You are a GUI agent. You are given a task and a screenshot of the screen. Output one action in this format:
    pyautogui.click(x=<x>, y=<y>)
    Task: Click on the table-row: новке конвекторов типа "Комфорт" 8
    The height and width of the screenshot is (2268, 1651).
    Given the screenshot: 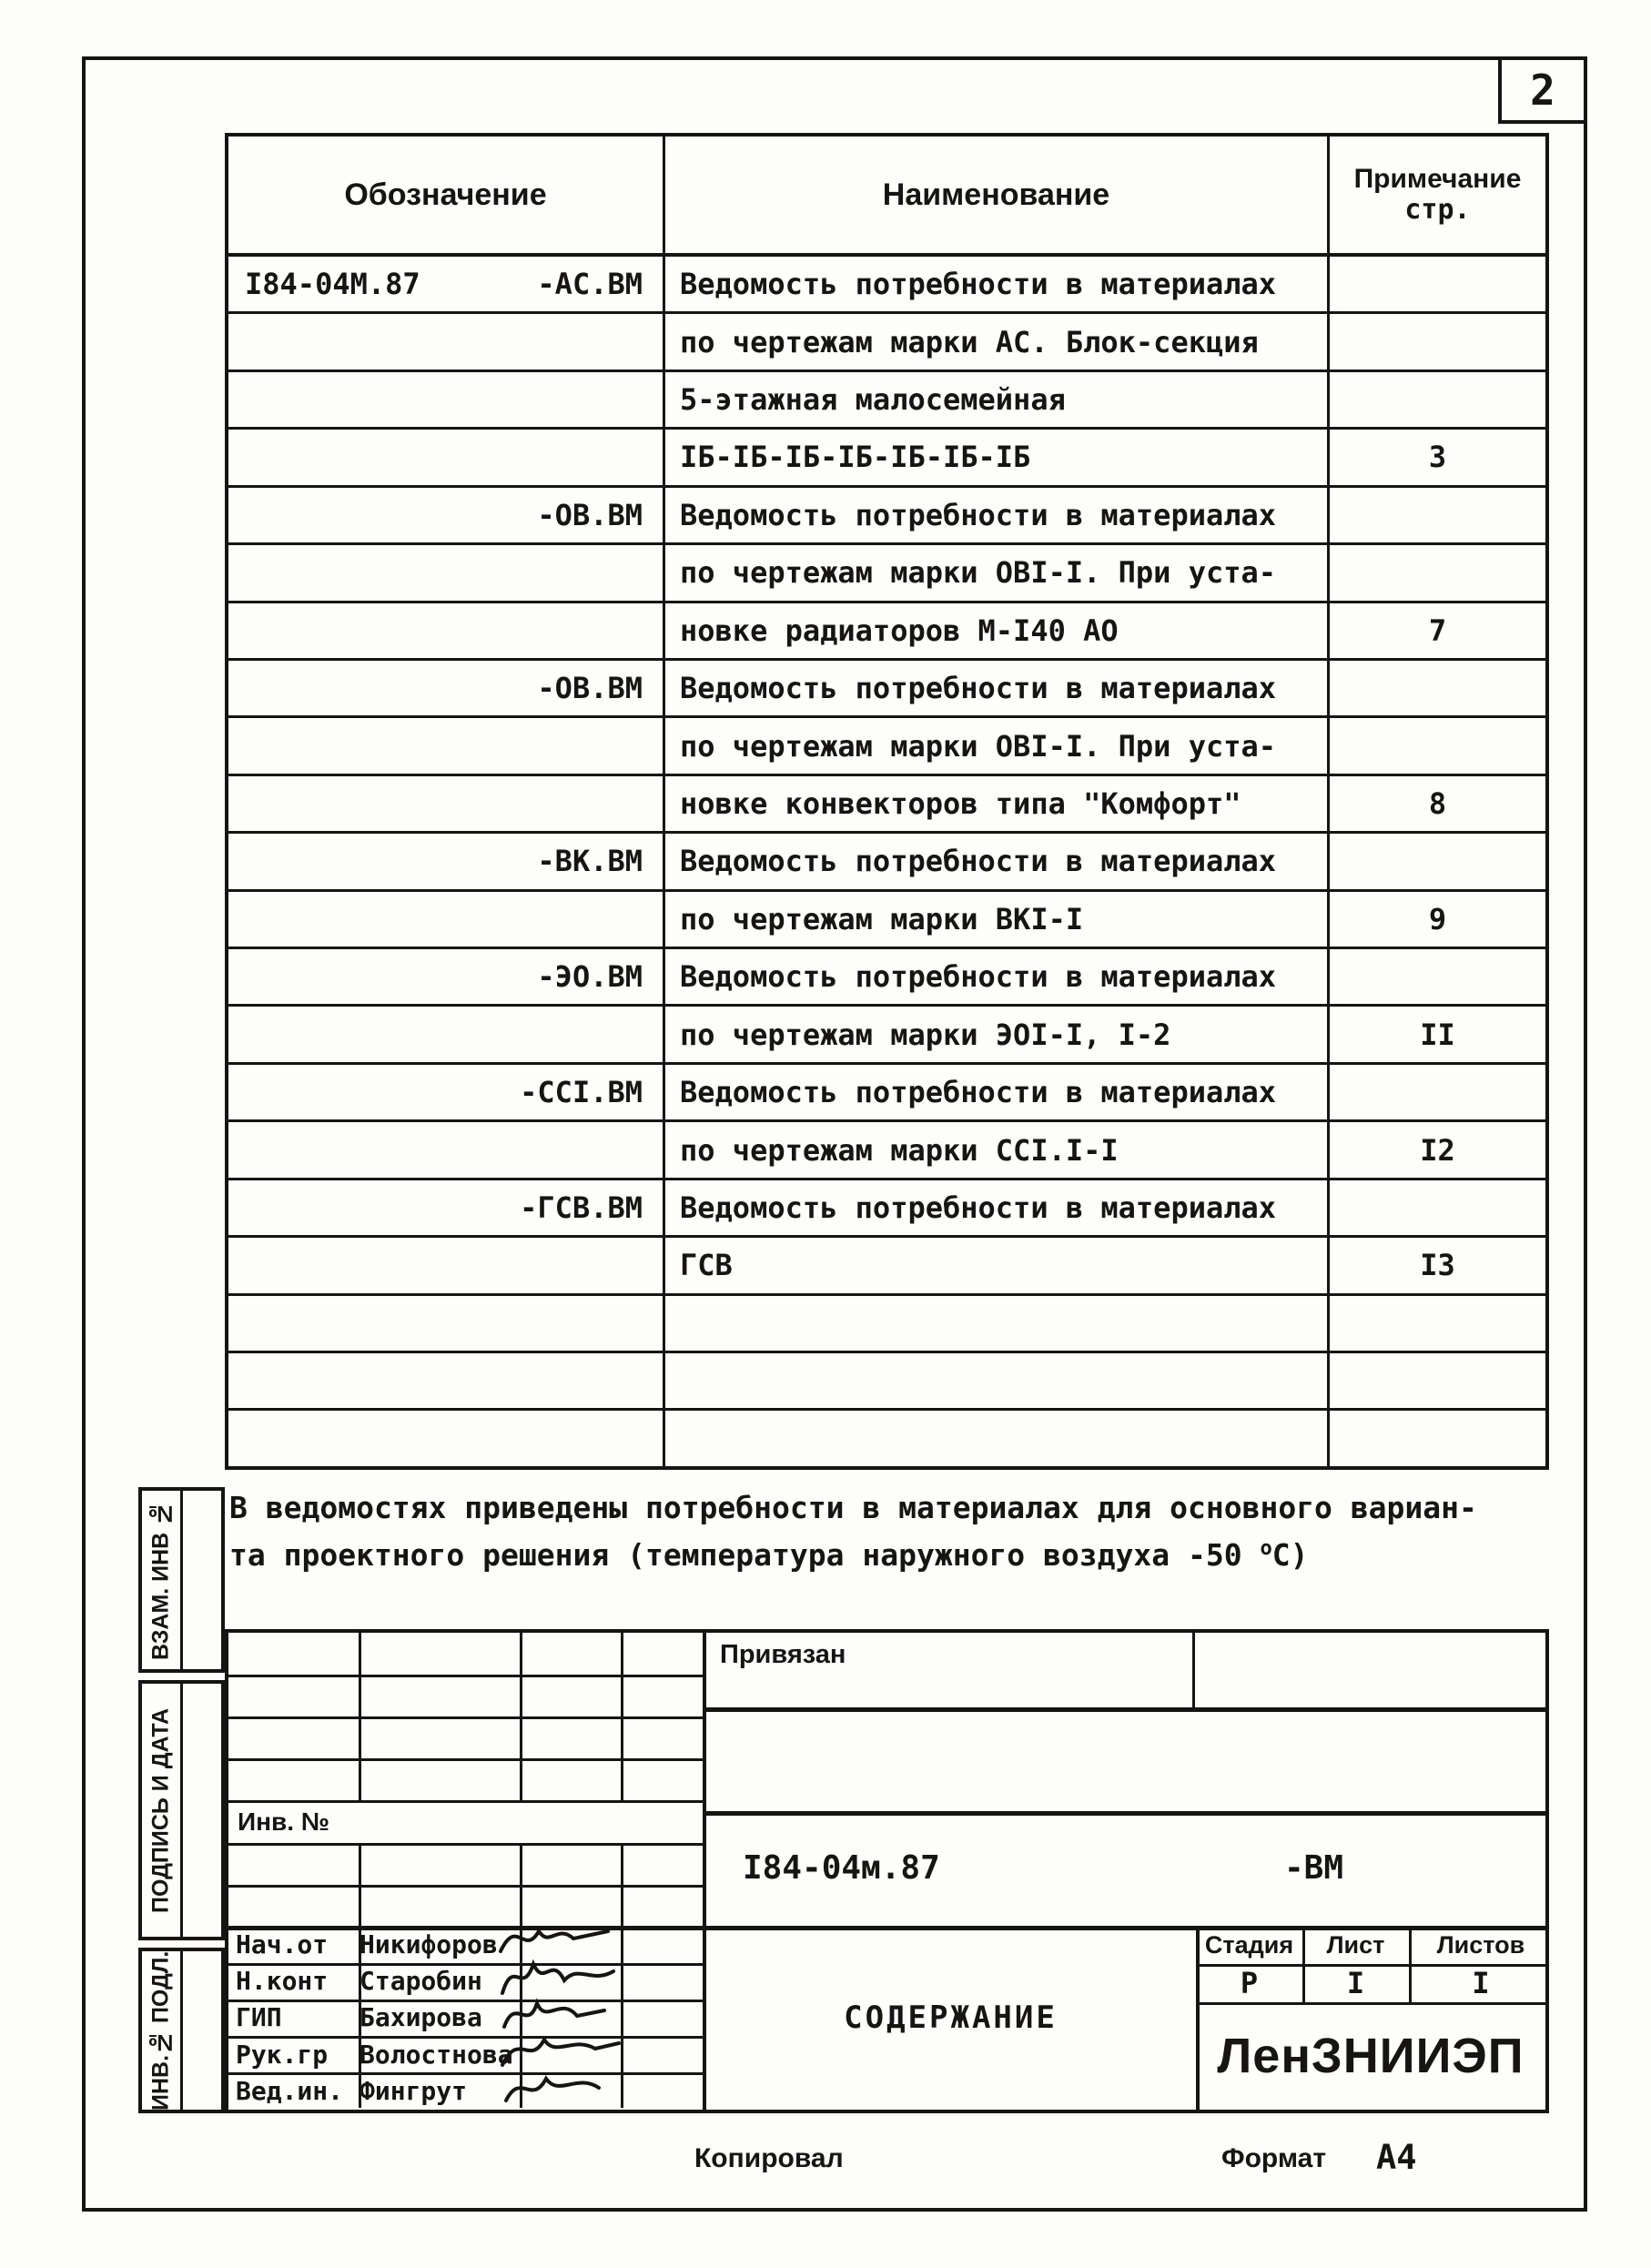 What is the action you would take?
    pyautogui.click(x=886, y=805)
    